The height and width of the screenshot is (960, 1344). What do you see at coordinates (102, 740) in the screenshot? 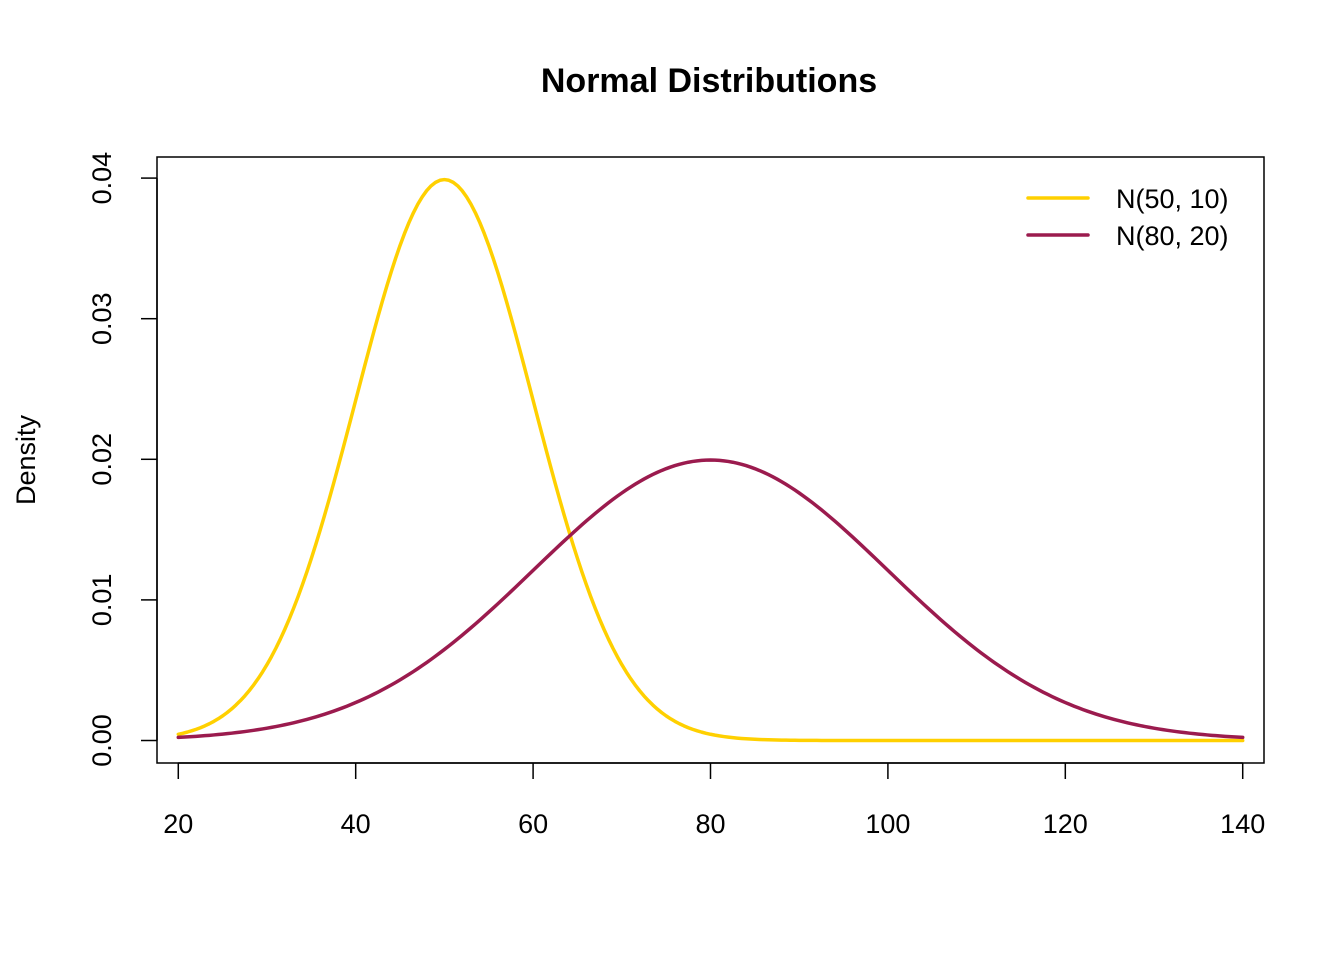
I see `y-tick-label: 0.00` at bounding box center [102, 740].